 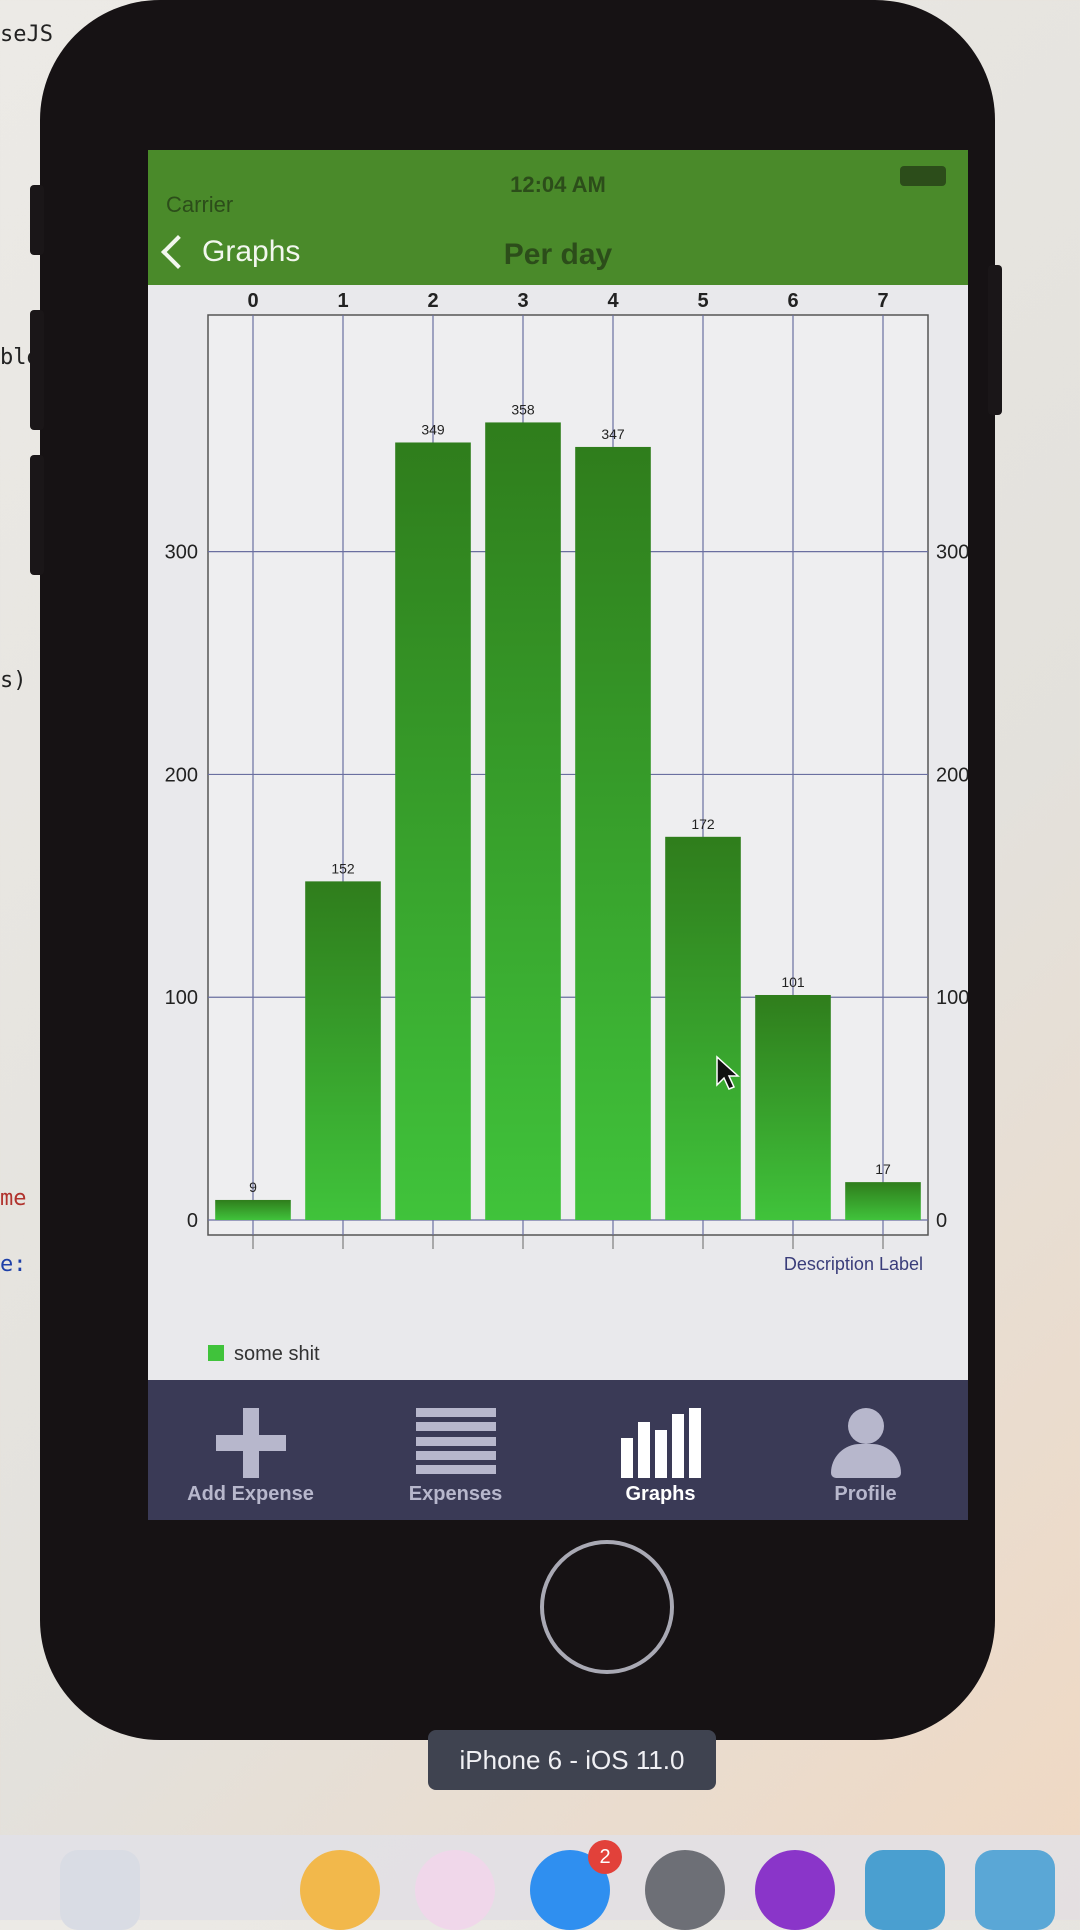 I want to click on app-store-badge: 2, so click(x=605, y=1857).